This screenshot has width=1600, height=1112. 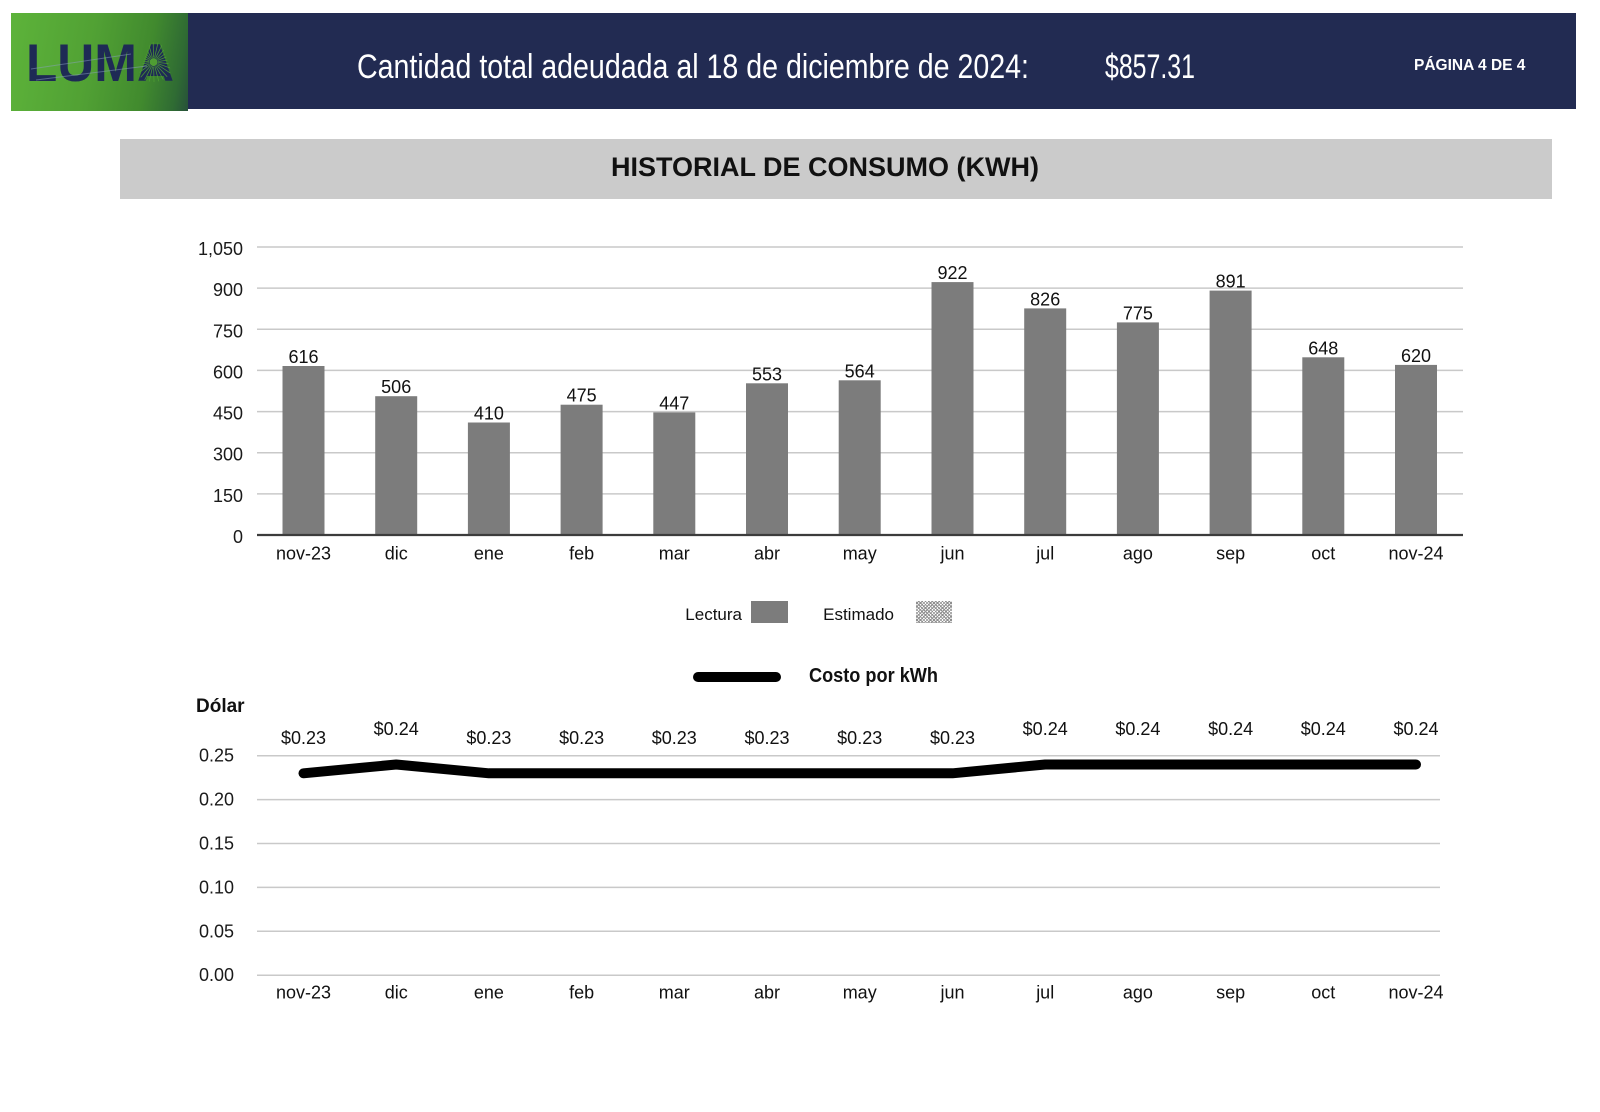 What do you see at coordinates (674, 403) in the screenshot?
I see `svg-text: 447` at bounding box center [674, 403].